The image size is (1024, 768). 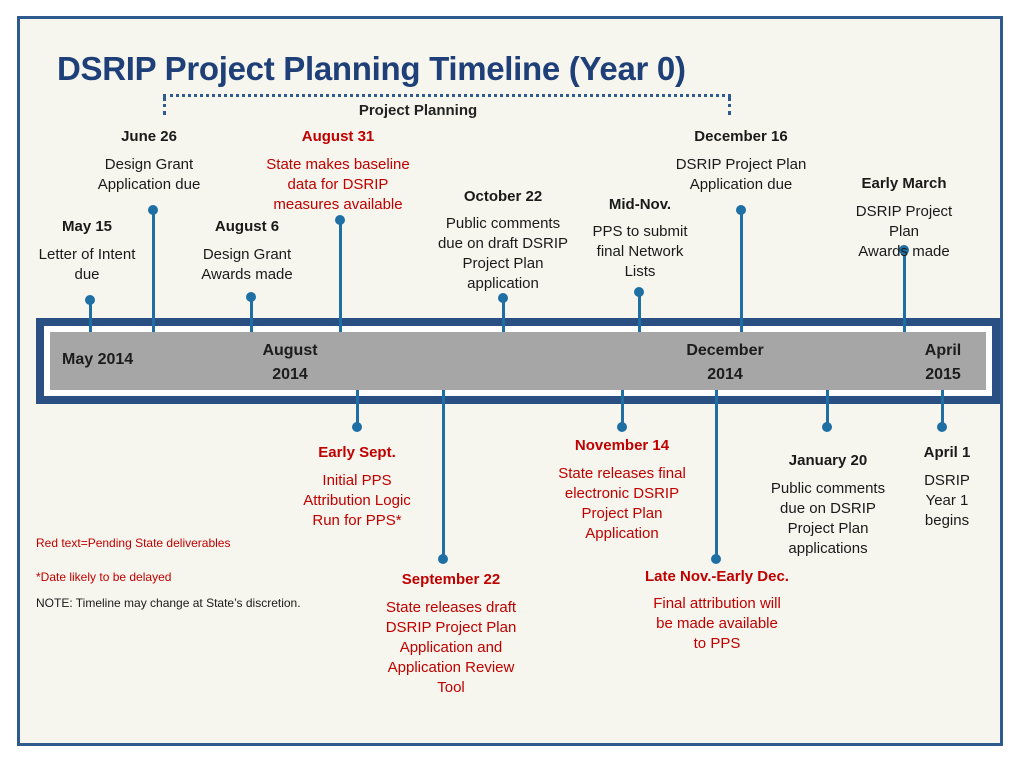 I want to click on bar-label-may-2014: May 2014, so click(x=98, y=359).